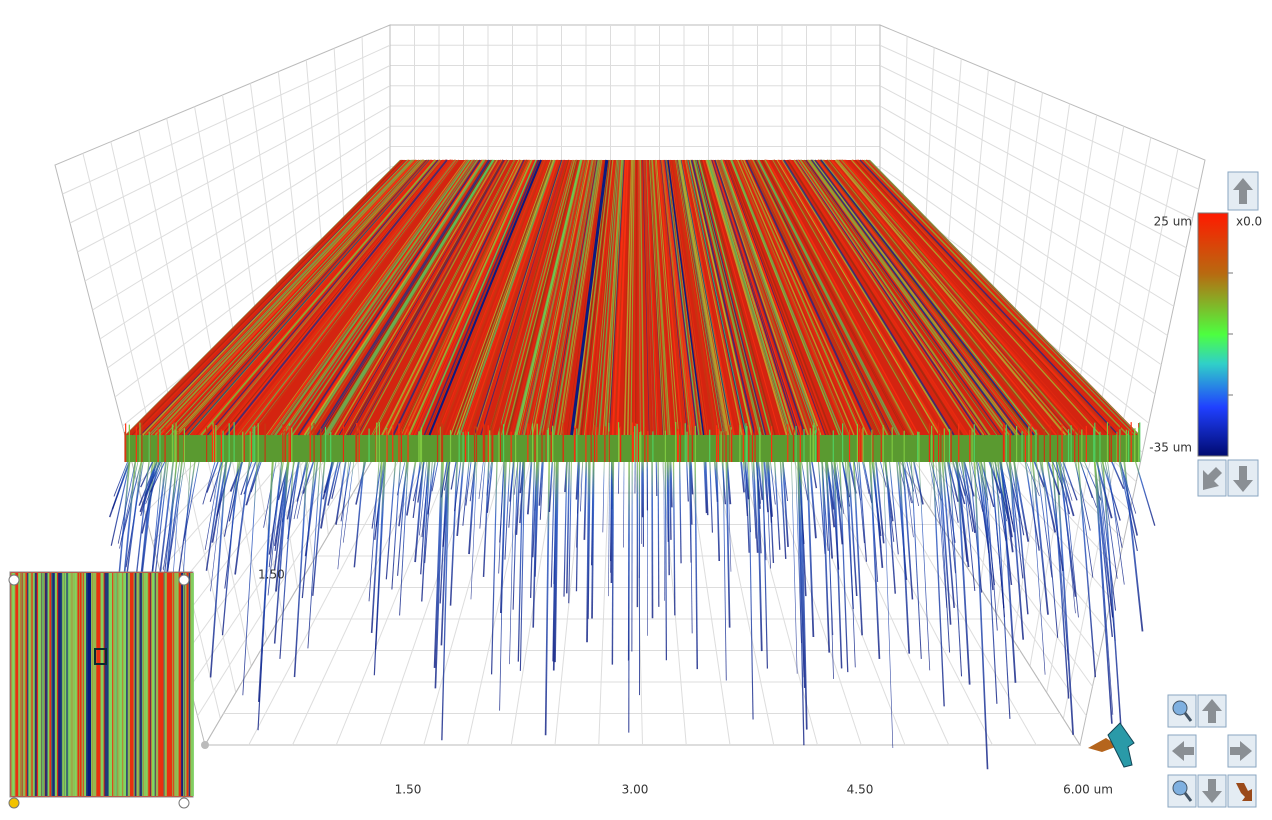 Image resolution: width=1272 pixels, height=820 pixels. Describe the element at coordinates (1242, 791) in the screenshot. I see `rotate-button` at that location.